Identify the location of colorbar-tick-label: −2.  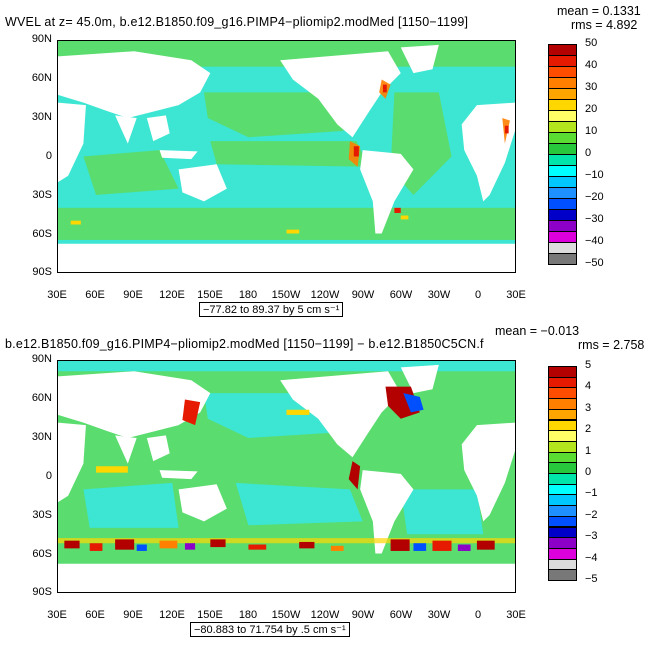
(591, 514).